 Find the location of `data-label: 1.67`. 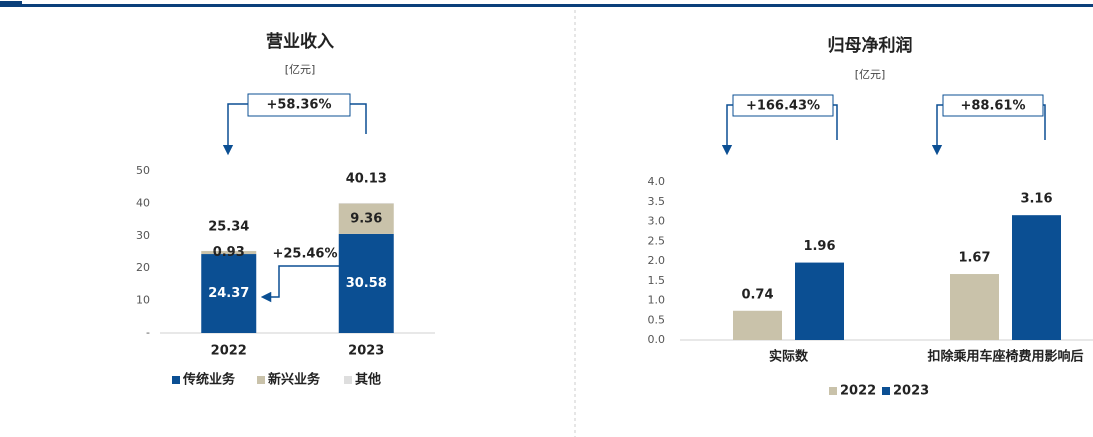

data-label: 1.67 is located at coordinates (974, 258).